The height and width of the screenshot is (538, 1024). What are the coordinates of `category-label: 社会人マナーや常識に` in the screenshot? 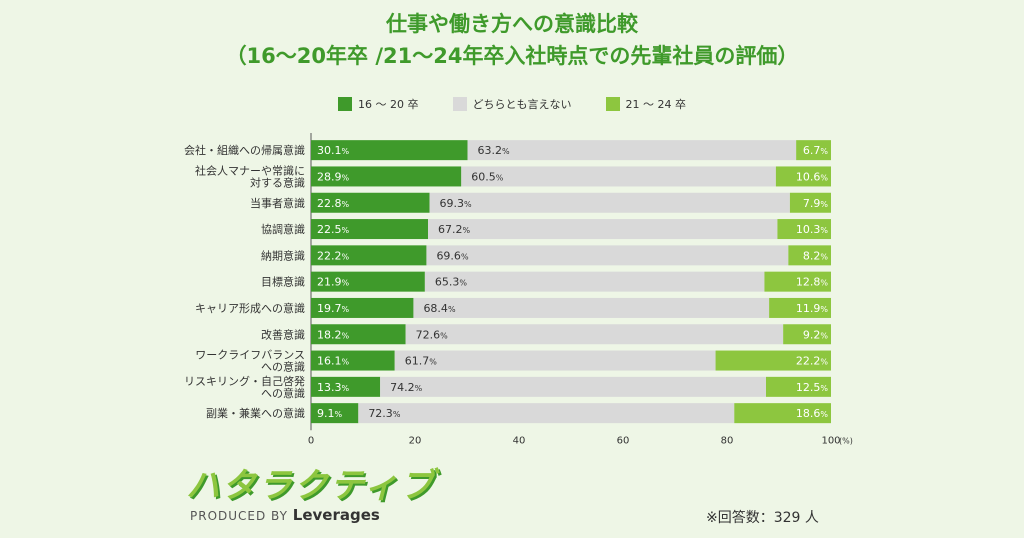 It's located at (250, 170).